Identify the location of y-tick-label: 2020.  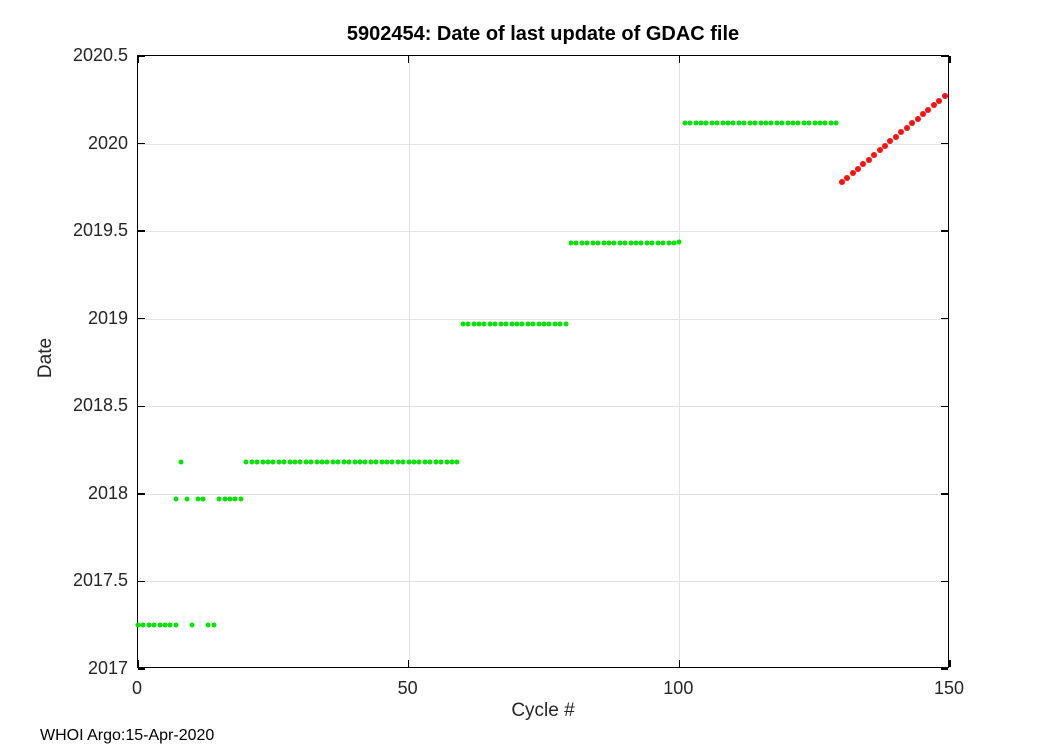
(107, 142).